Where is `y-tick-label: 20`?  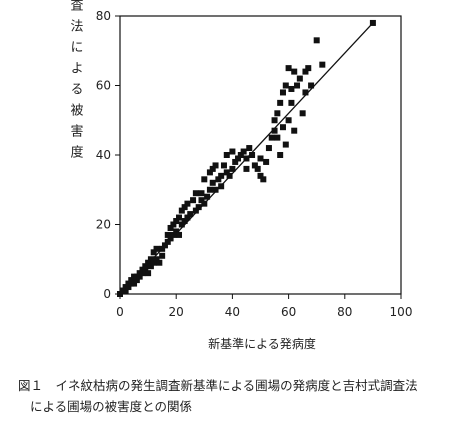 y-tick-label: 20 is located at coordinates (103, 225).